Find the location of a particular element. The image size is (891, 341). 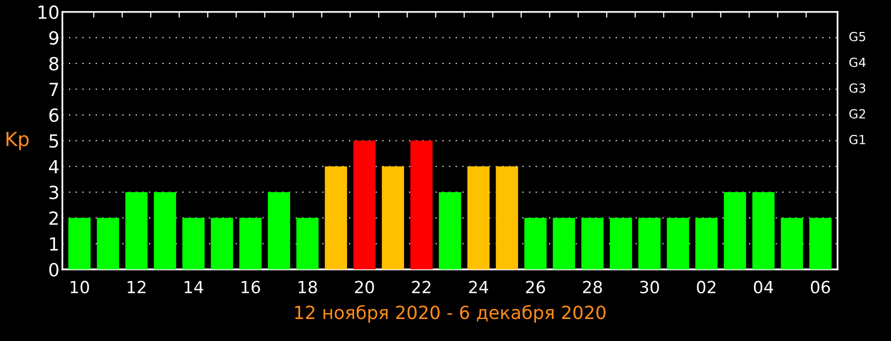

y-tick-label: 0 is located at coordinates (53, 269).